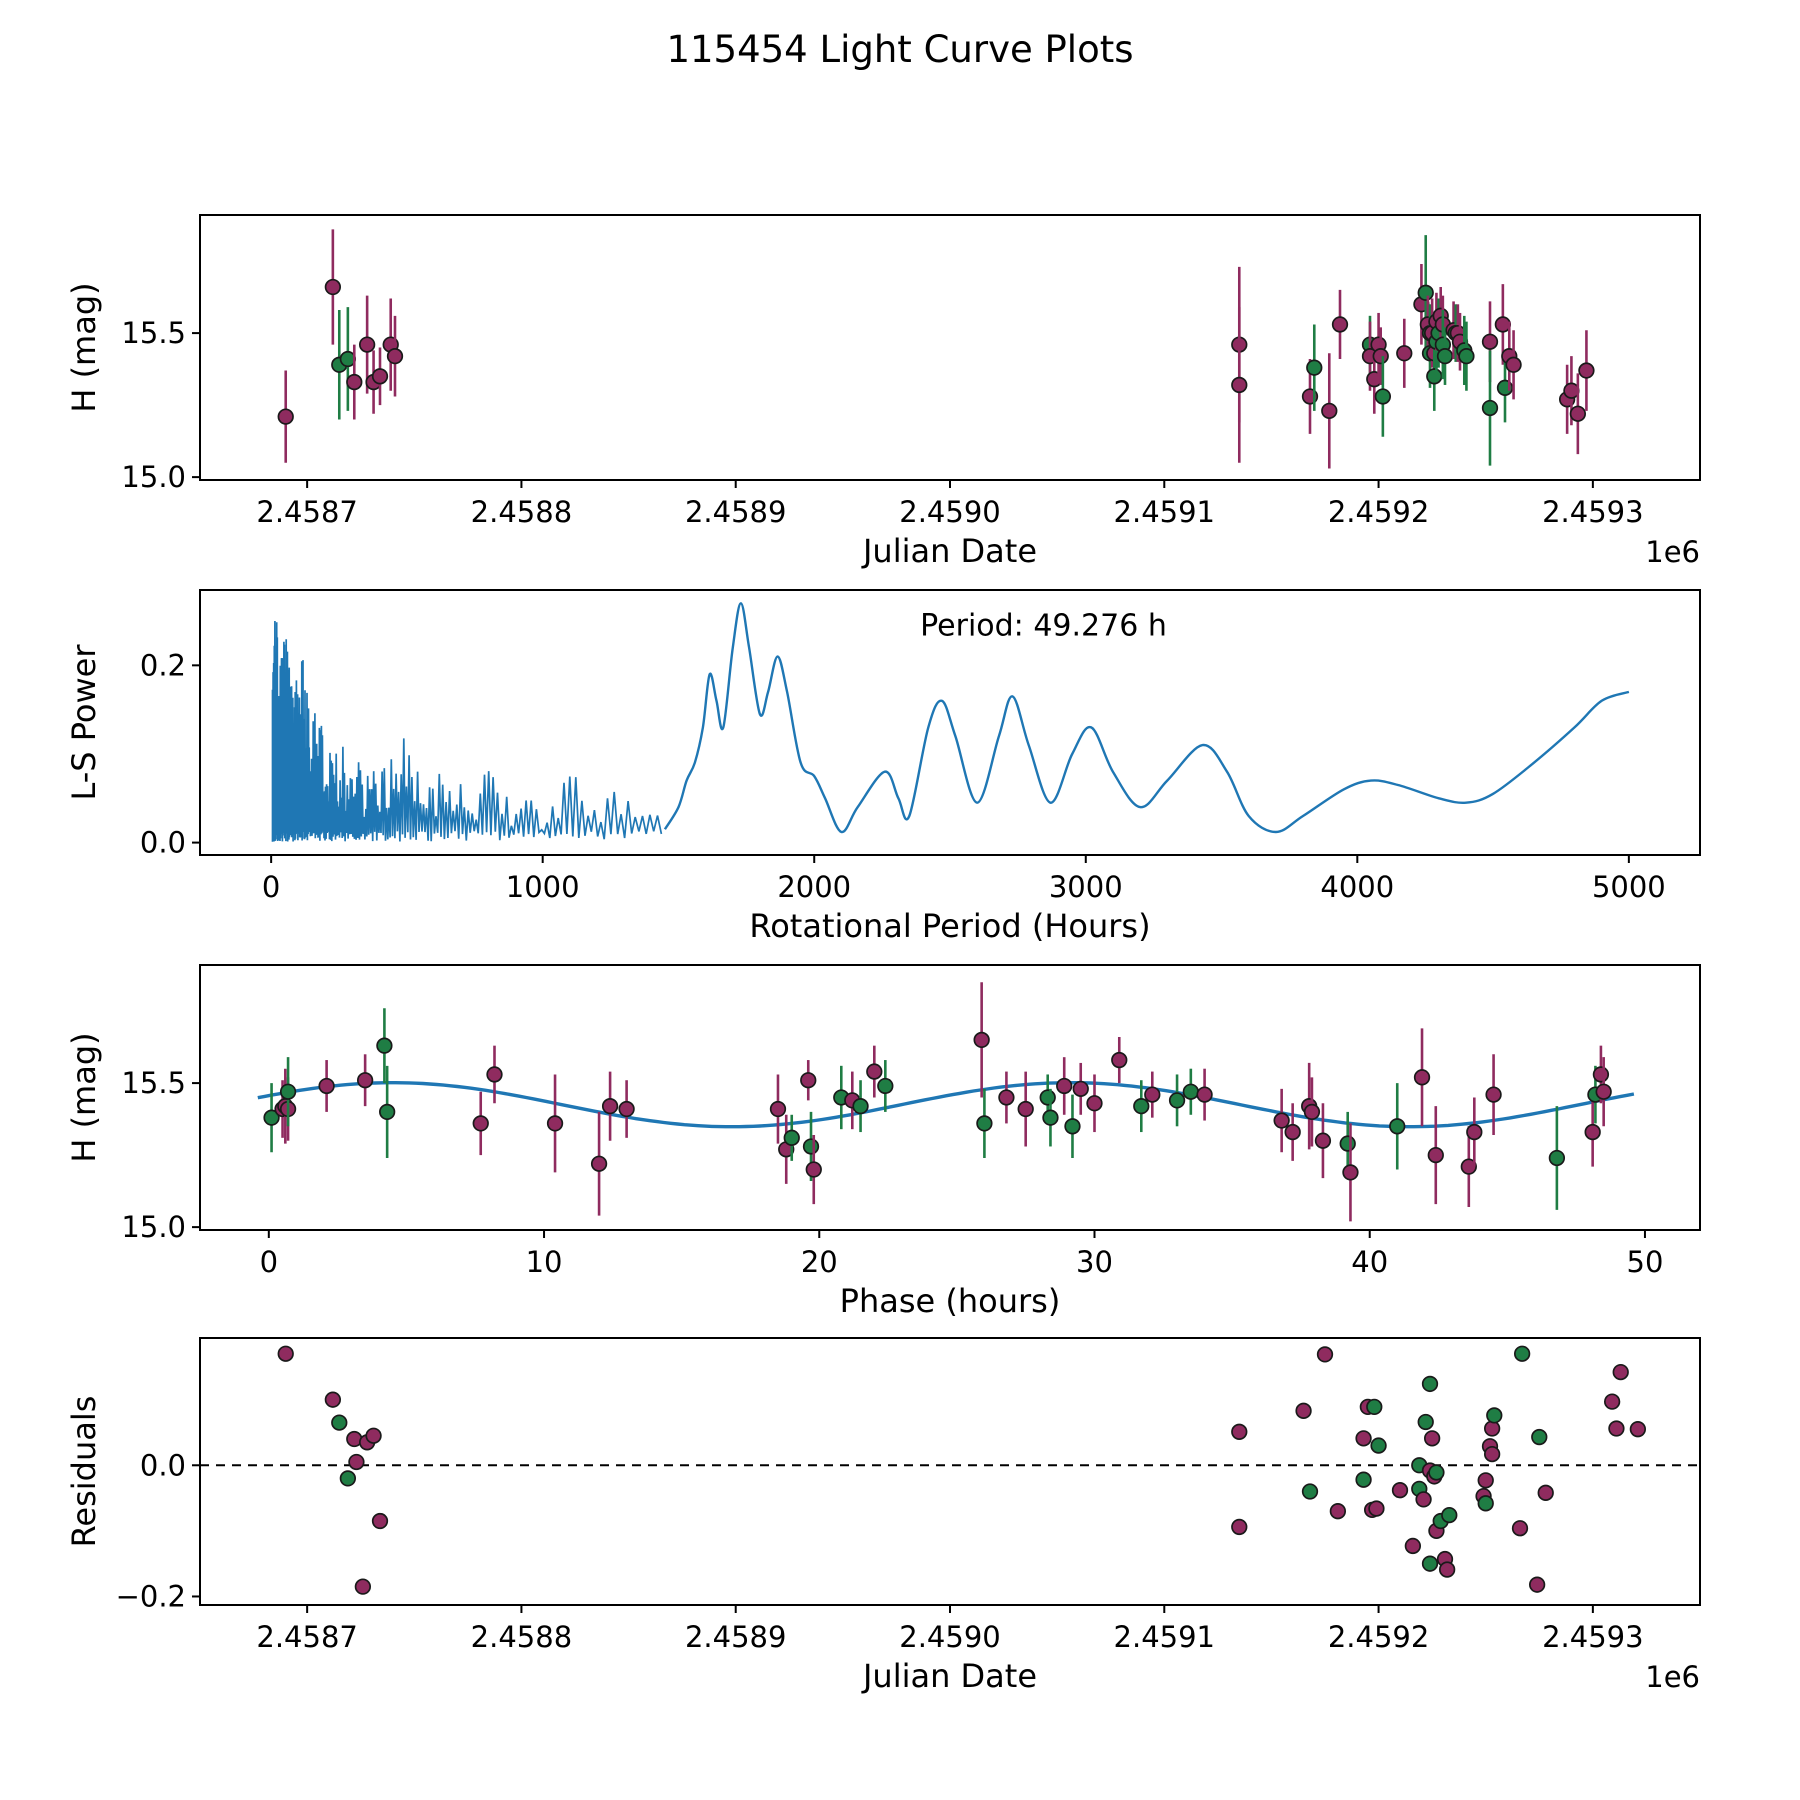 The width and height of the screenshot is (1800, 1800). I want to click on x-tick-label: 10, so click(544, 1262).